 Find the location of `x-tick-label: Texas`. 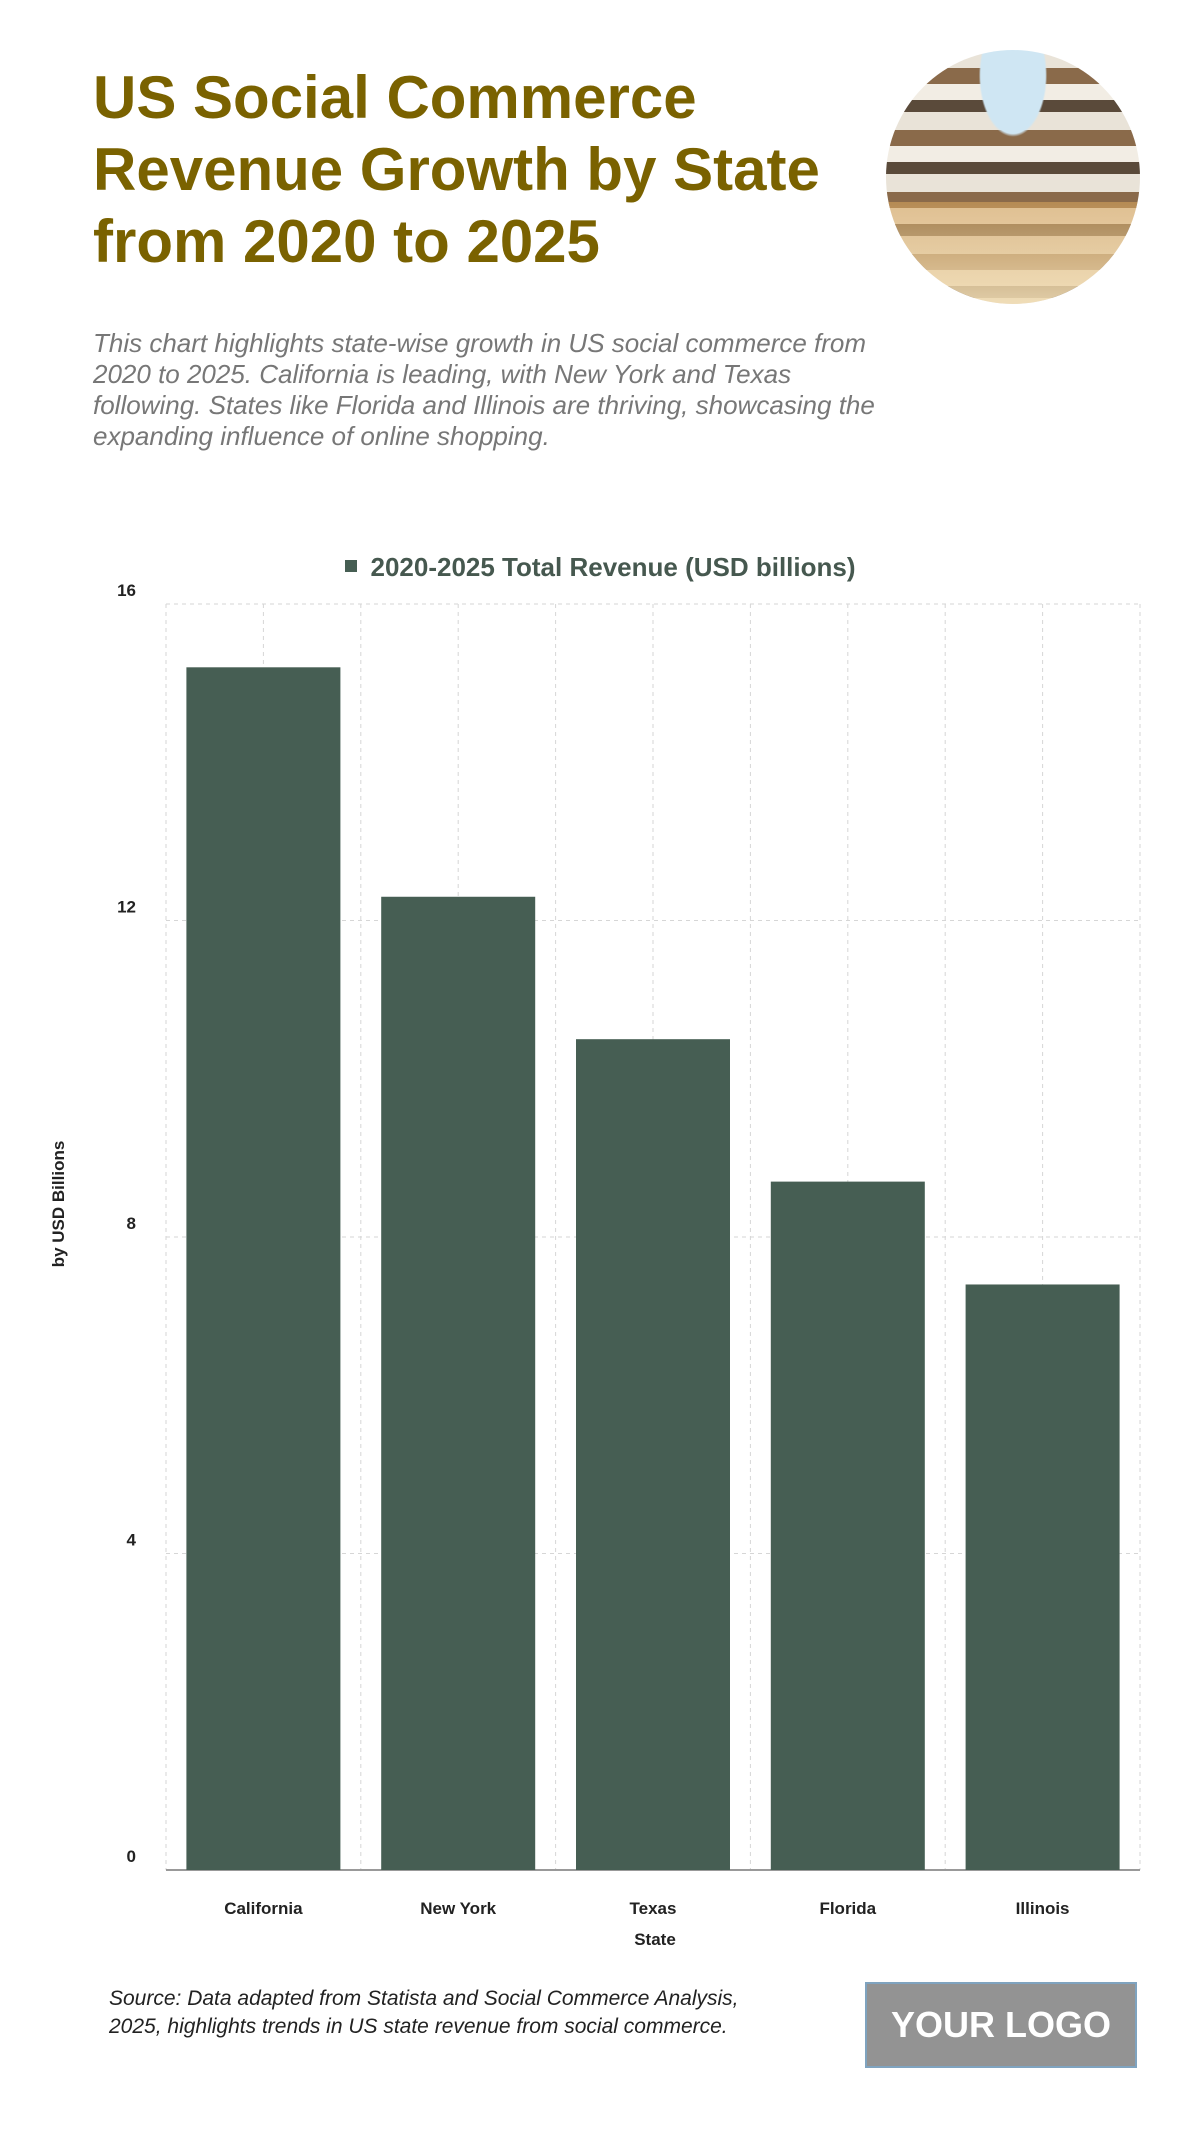

x-tick-label: Texas is located at coordinates (653, 1908).